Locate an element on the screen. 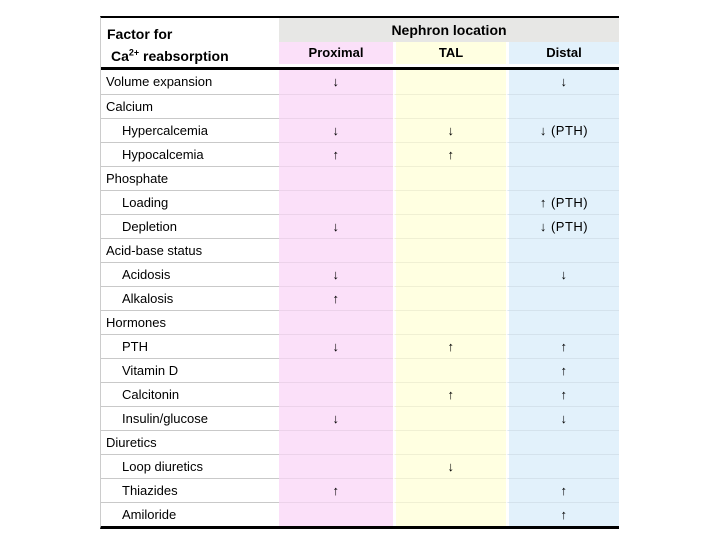 This screenshot has height=540, width=720. row-label: Diuretics is located at coordinates (190, 442).